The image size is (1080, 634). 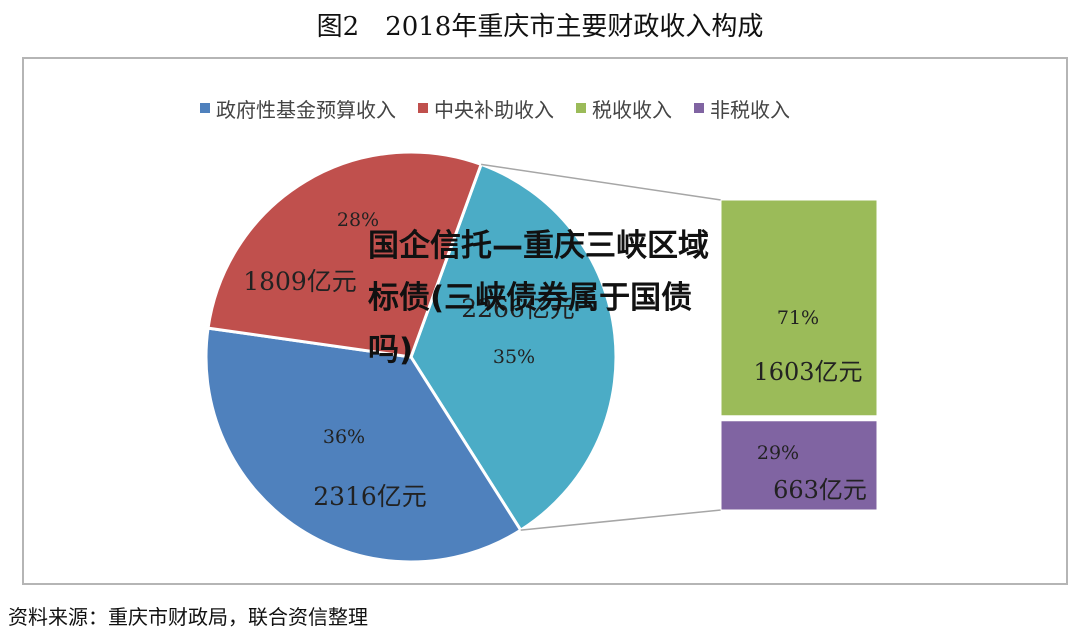 I want to click on breakdown-value-label: 1603亿元, so click(x=807, y=372).